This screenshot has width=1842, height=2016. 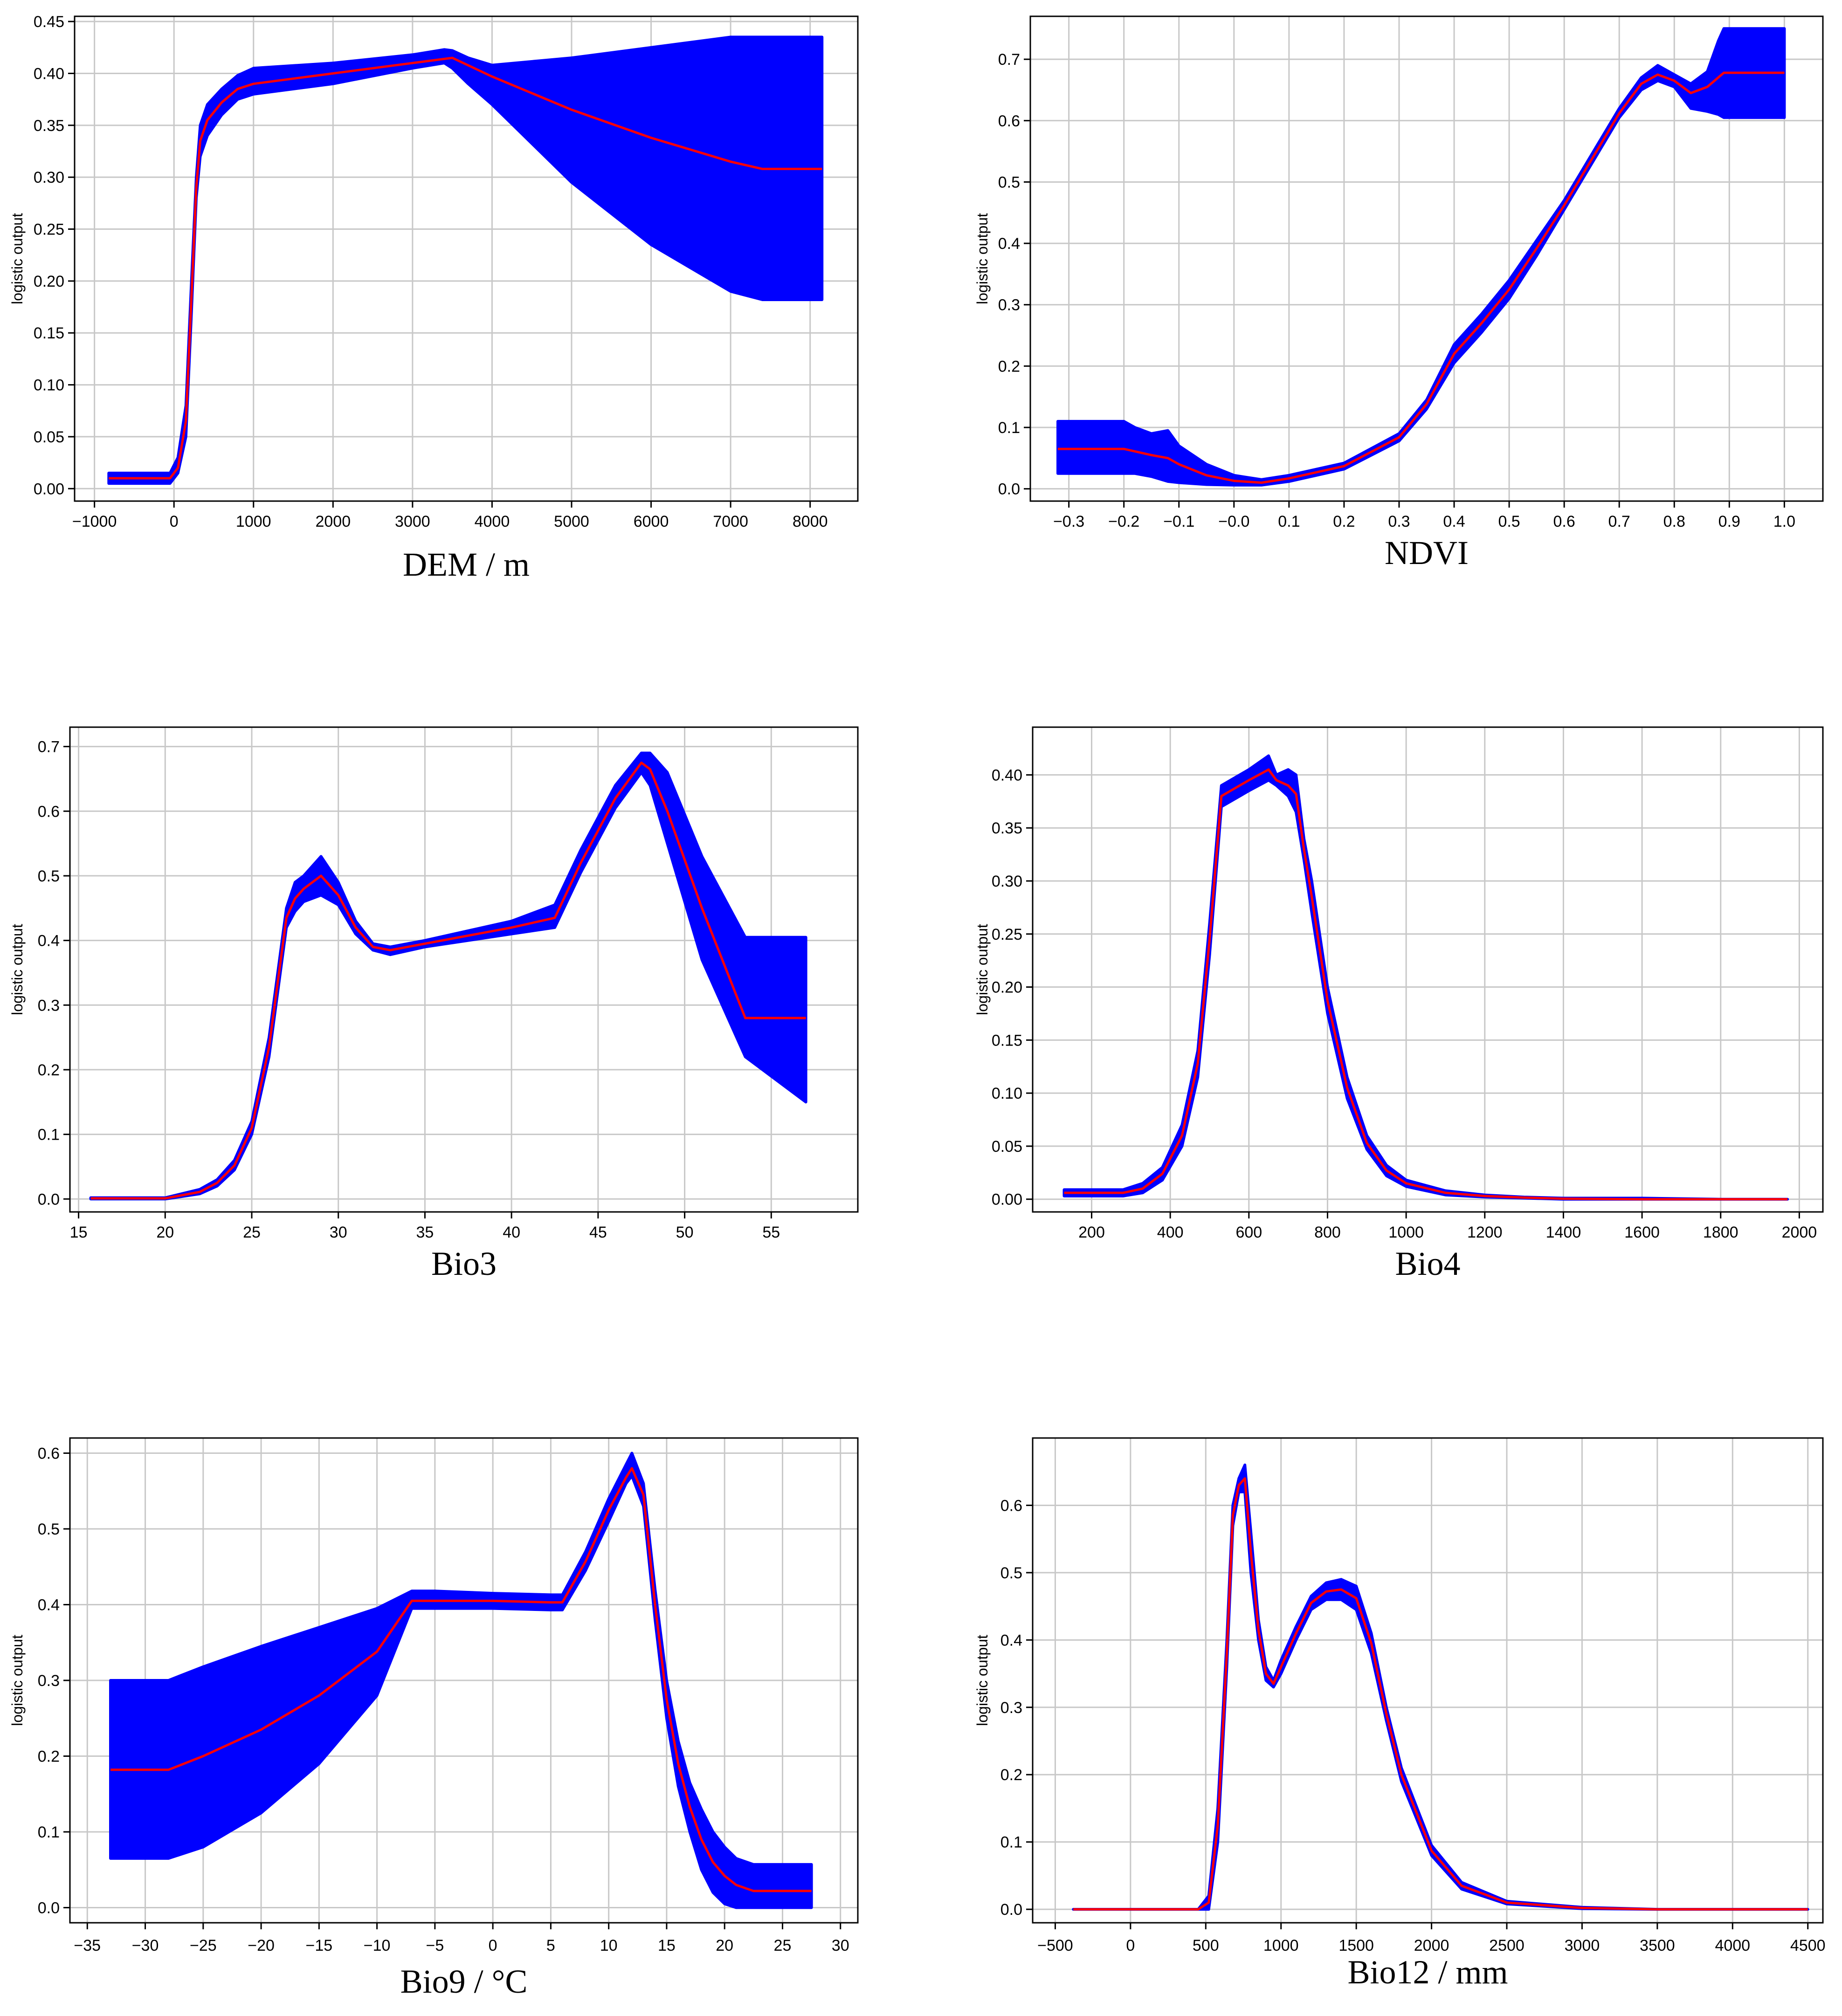 I want to click on x-tick-label: 0.1, so click(x=1289, y=521).